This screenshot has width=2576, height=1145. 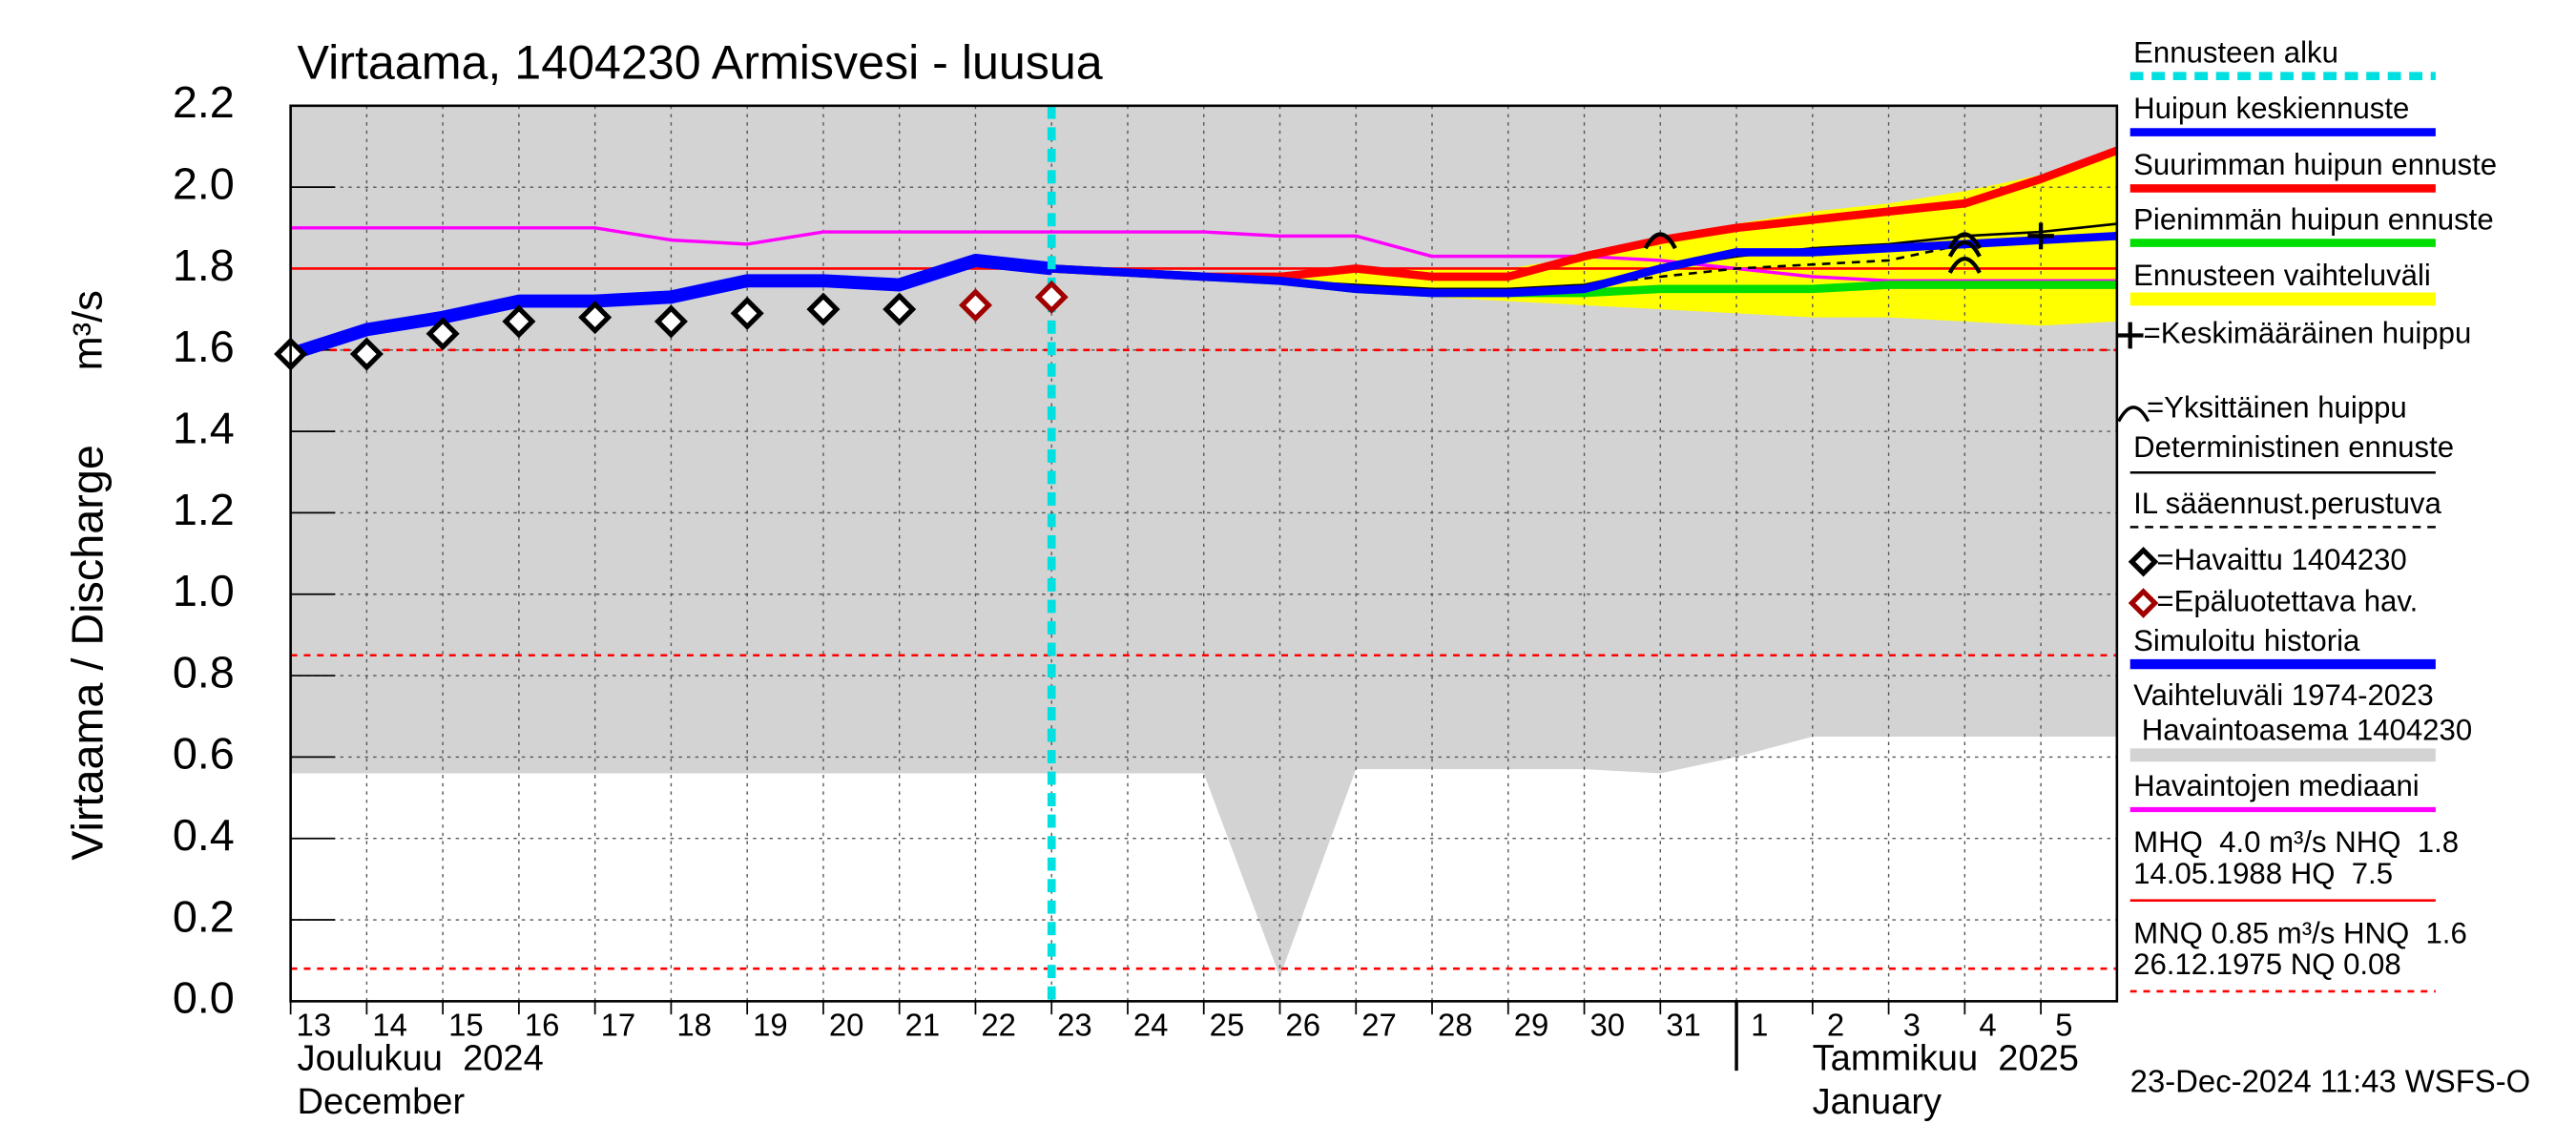 What do you see at coordinates (2281, 559) in the screenshot?
I see `legend-label: =Havaittu 1404230` at bounding box center [2281, 559].